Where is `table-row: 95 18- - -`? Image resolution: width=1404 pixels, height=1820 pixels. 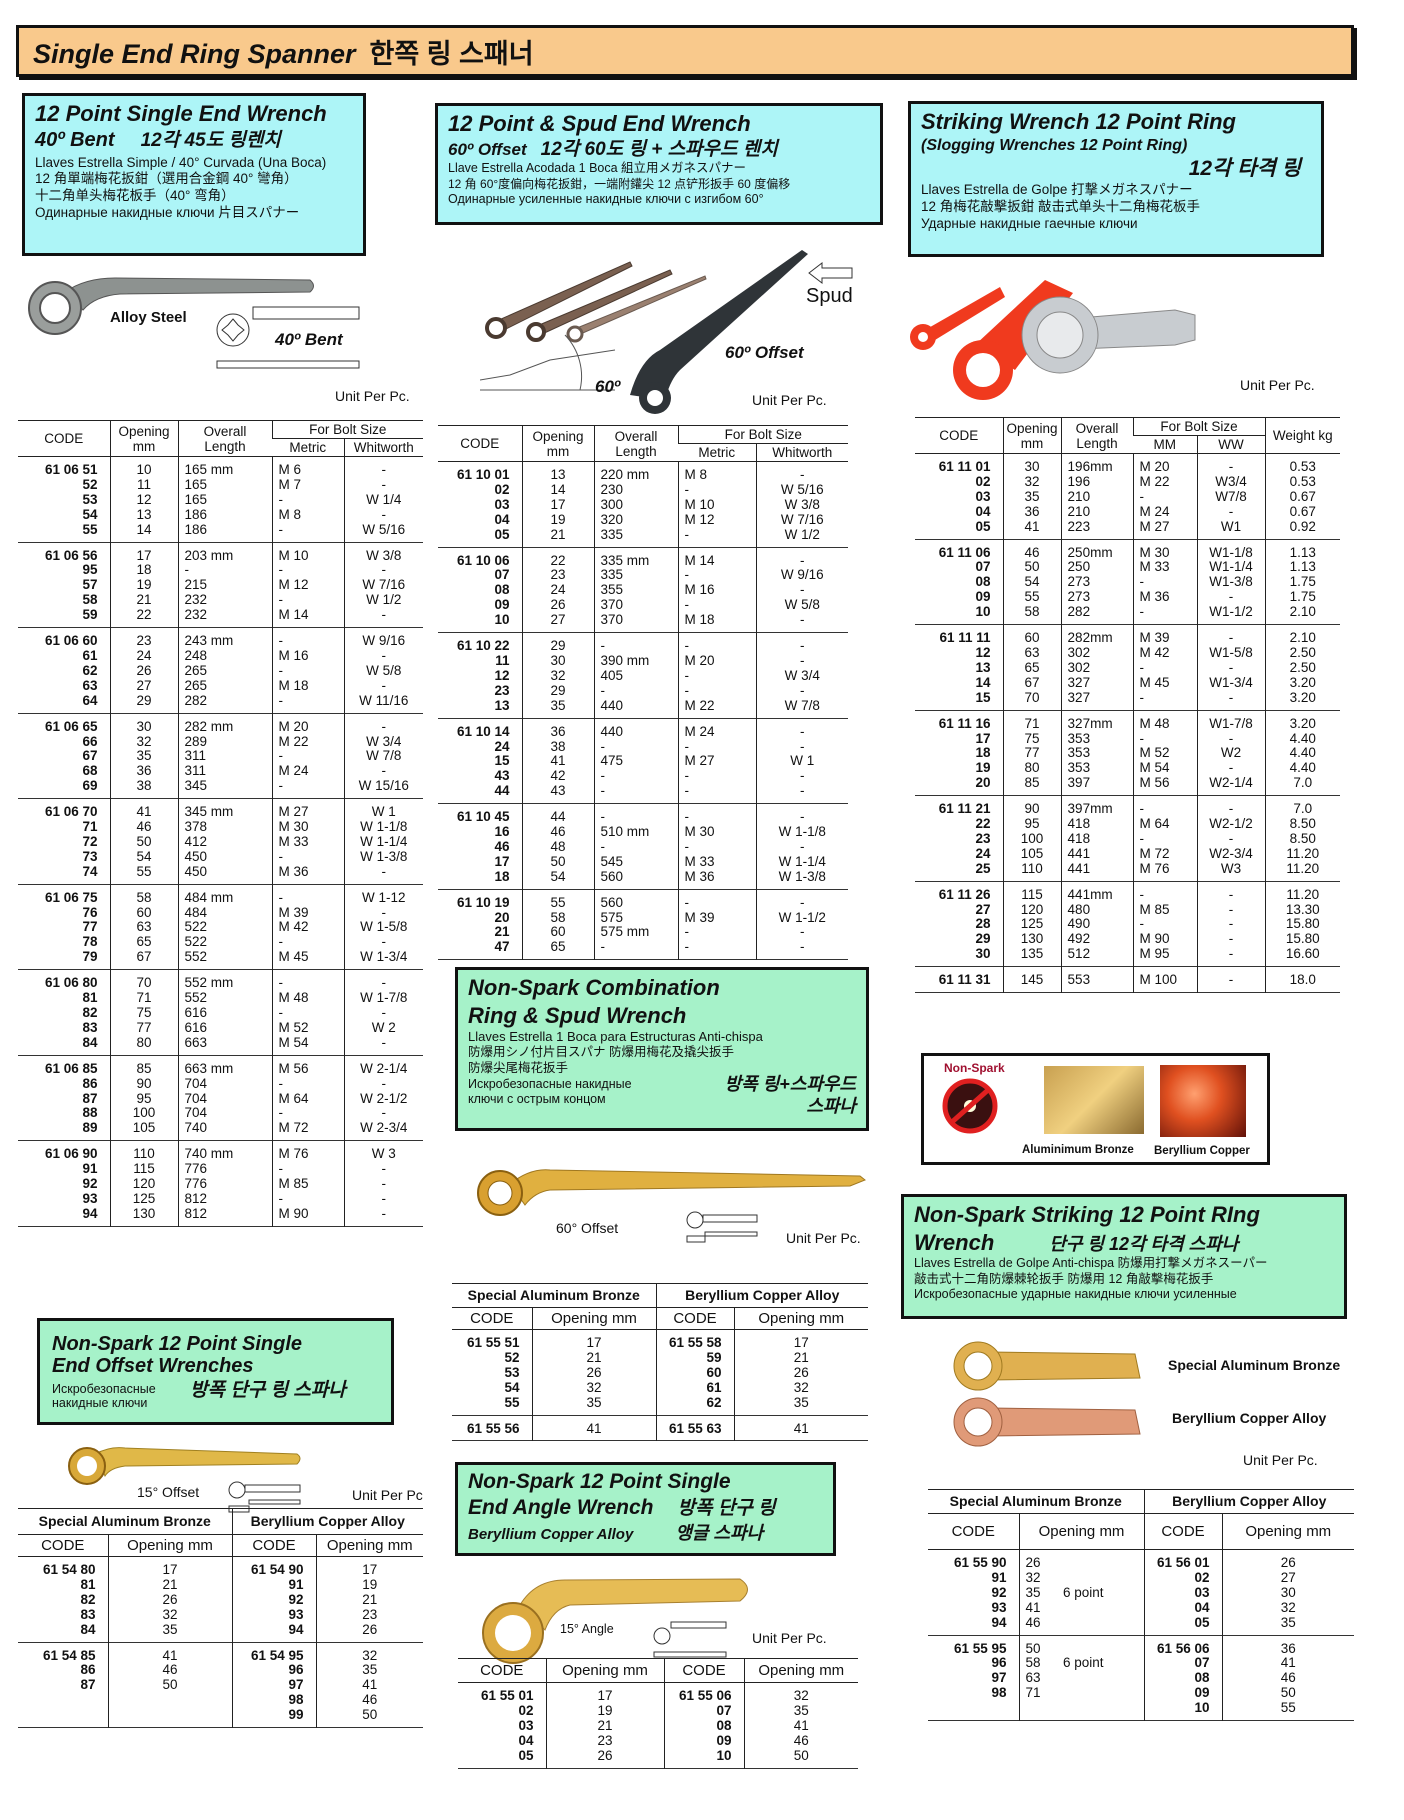 table-row: 95 18- - - is located at coordinates (220, 571).